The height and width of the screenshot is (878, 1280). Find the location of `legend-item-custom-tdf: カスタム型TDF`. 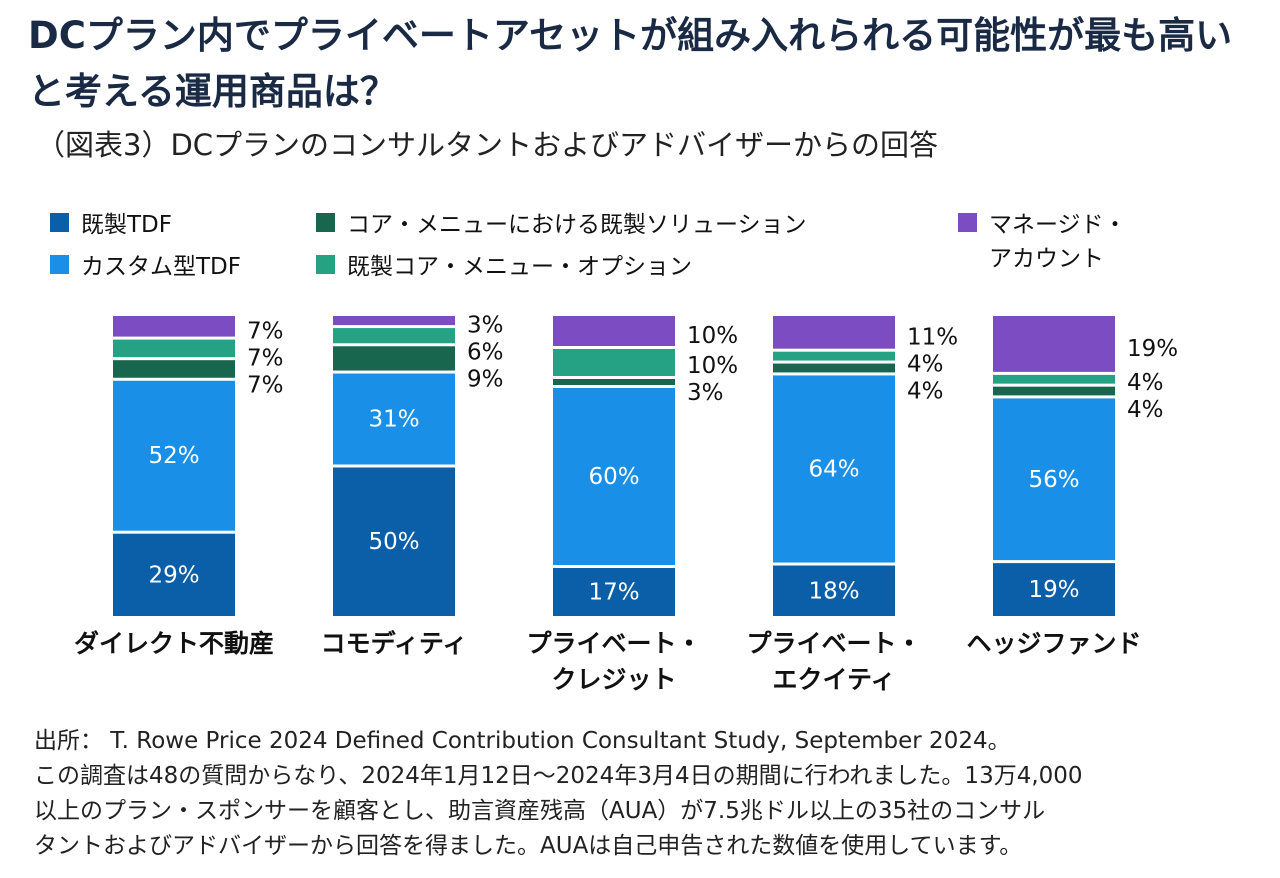

legend-item-custom-tdf: カスタム型TDF is located at coordinates (145, 267).